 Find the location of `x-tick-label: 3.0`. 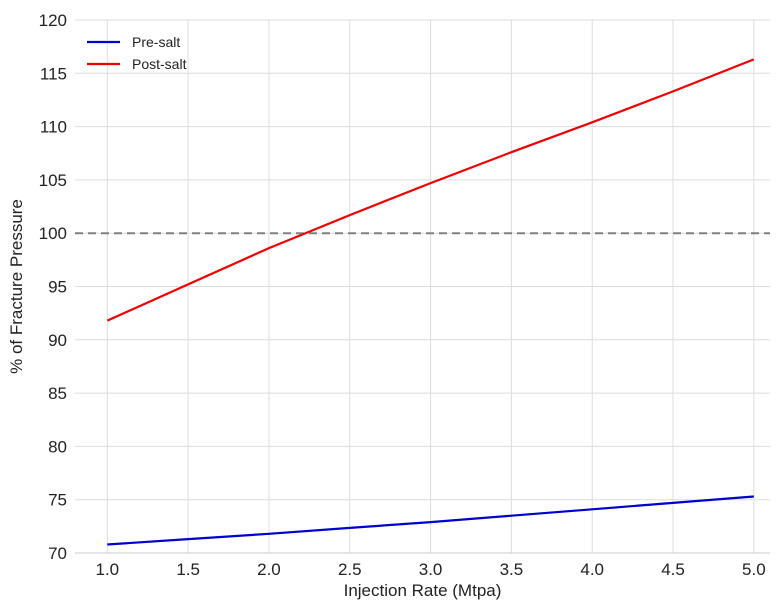

x-tick-label: 3.0 is located at coordinates (431, 569).